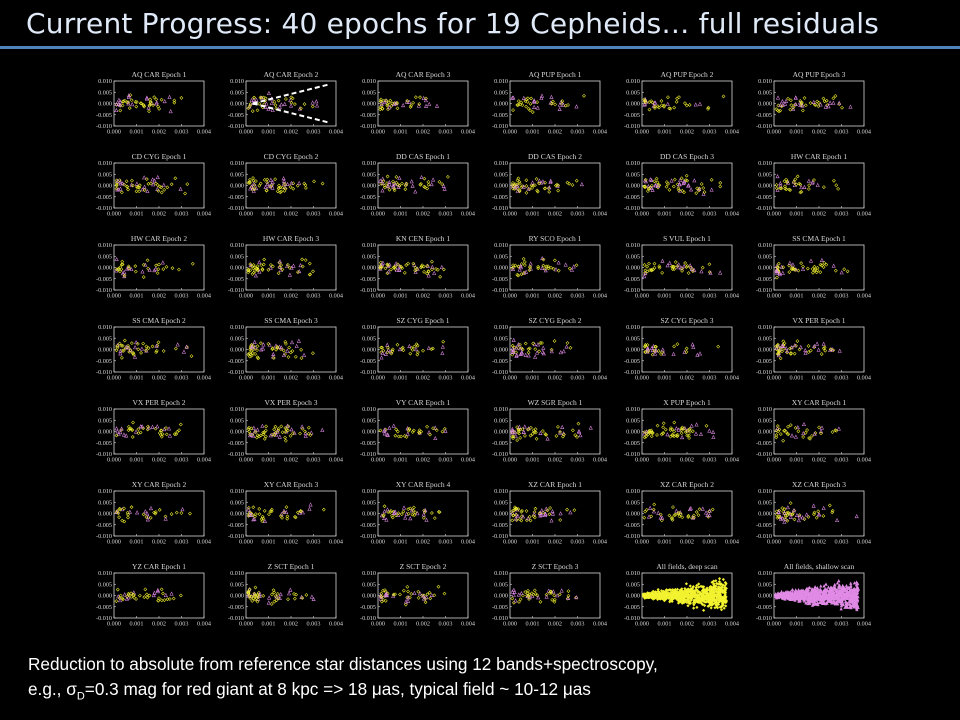 This screenshot has width=960, height=720. Describe the element at coordinates (765, 174) in the screenshot. I see `y-tick-label: 0.005` at that location.